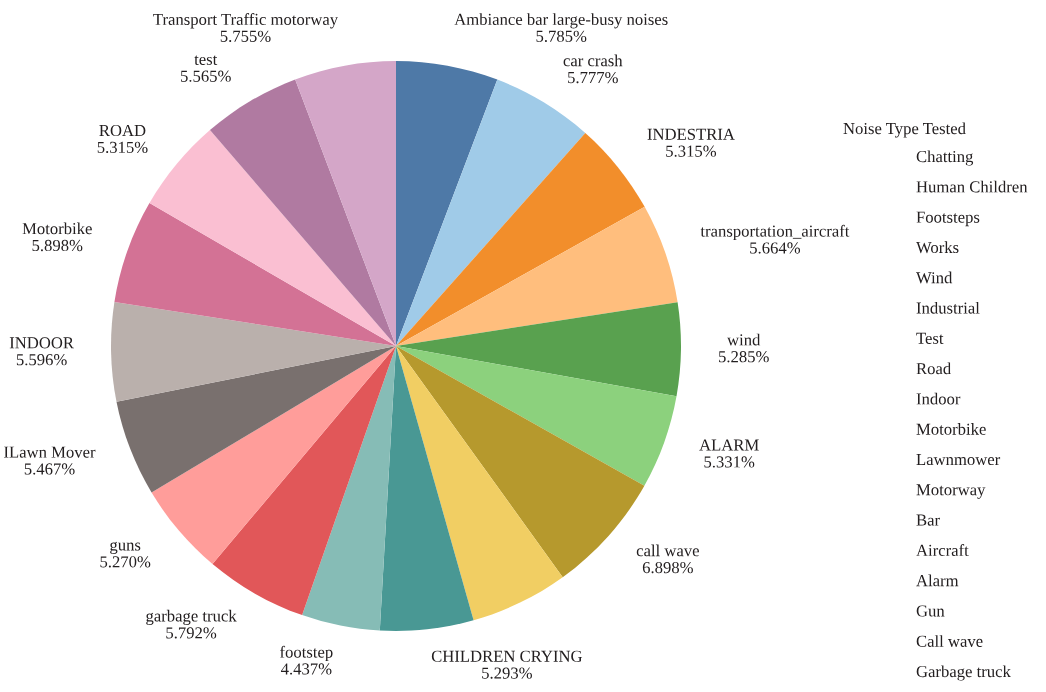 This screenshot has width=1046, height=692. What do you see at coordinates (963, 673) in the screenshot?
I see `text: Garbage truck` at bounding box center [963, 673].